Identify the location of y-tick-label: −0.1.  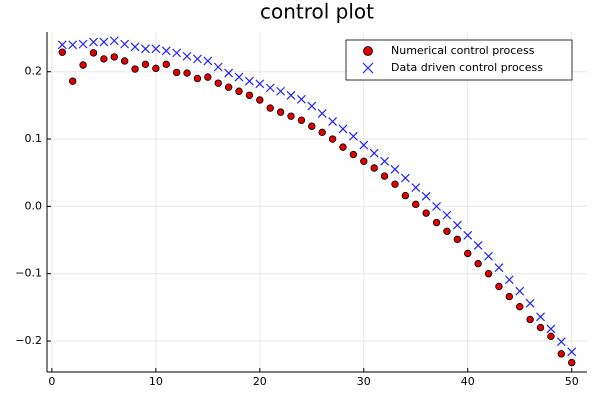
(28, 273).